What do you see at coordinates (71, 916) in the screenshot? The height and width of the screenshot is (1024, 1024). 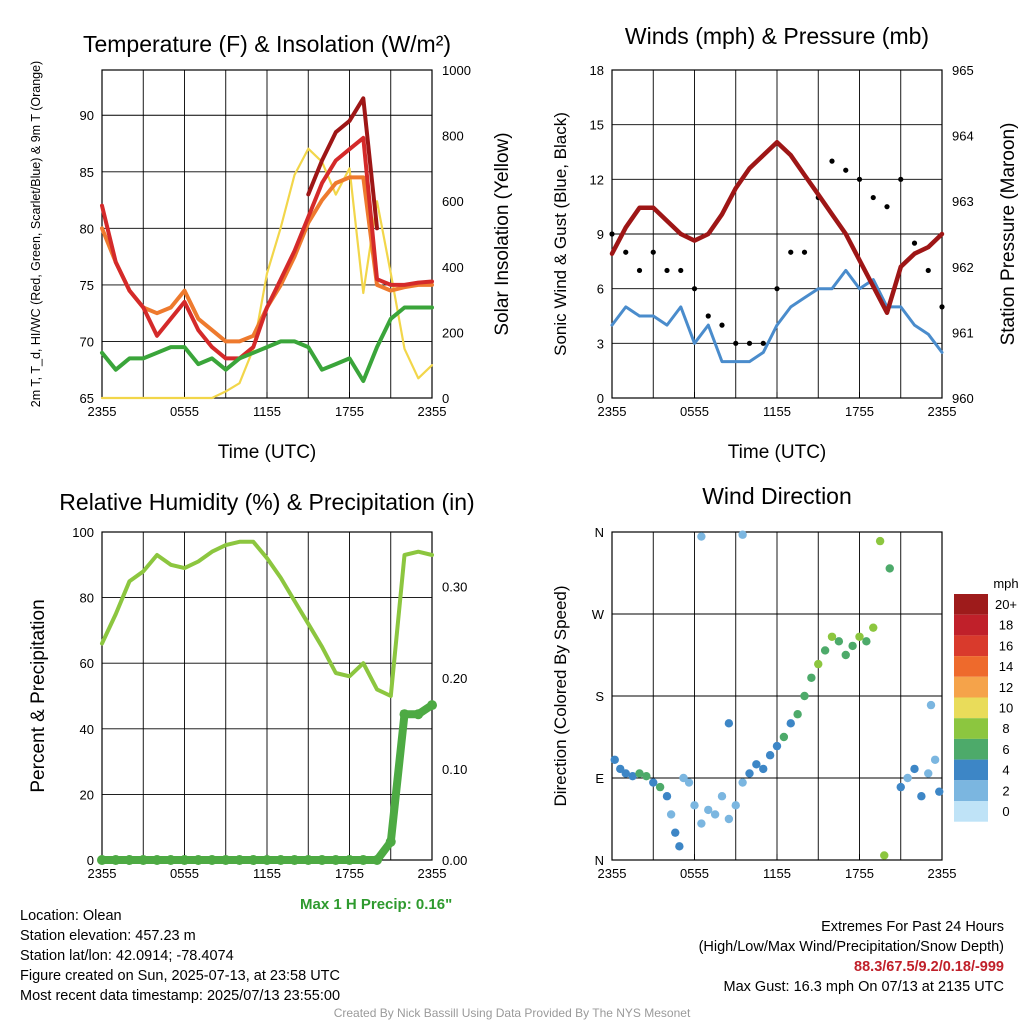 I see `location-text: Location: Olean` at bounding box center [71, 916].